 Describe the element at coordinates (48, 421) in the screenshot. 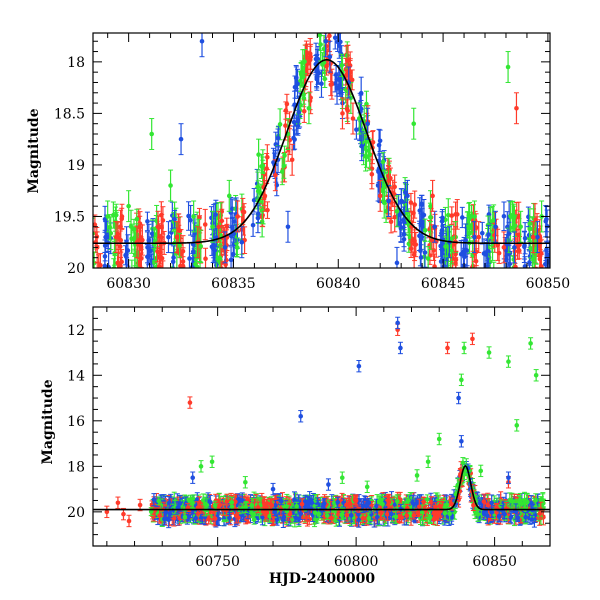

I see `bottom-y-axis-title: Magnitude` at that location.